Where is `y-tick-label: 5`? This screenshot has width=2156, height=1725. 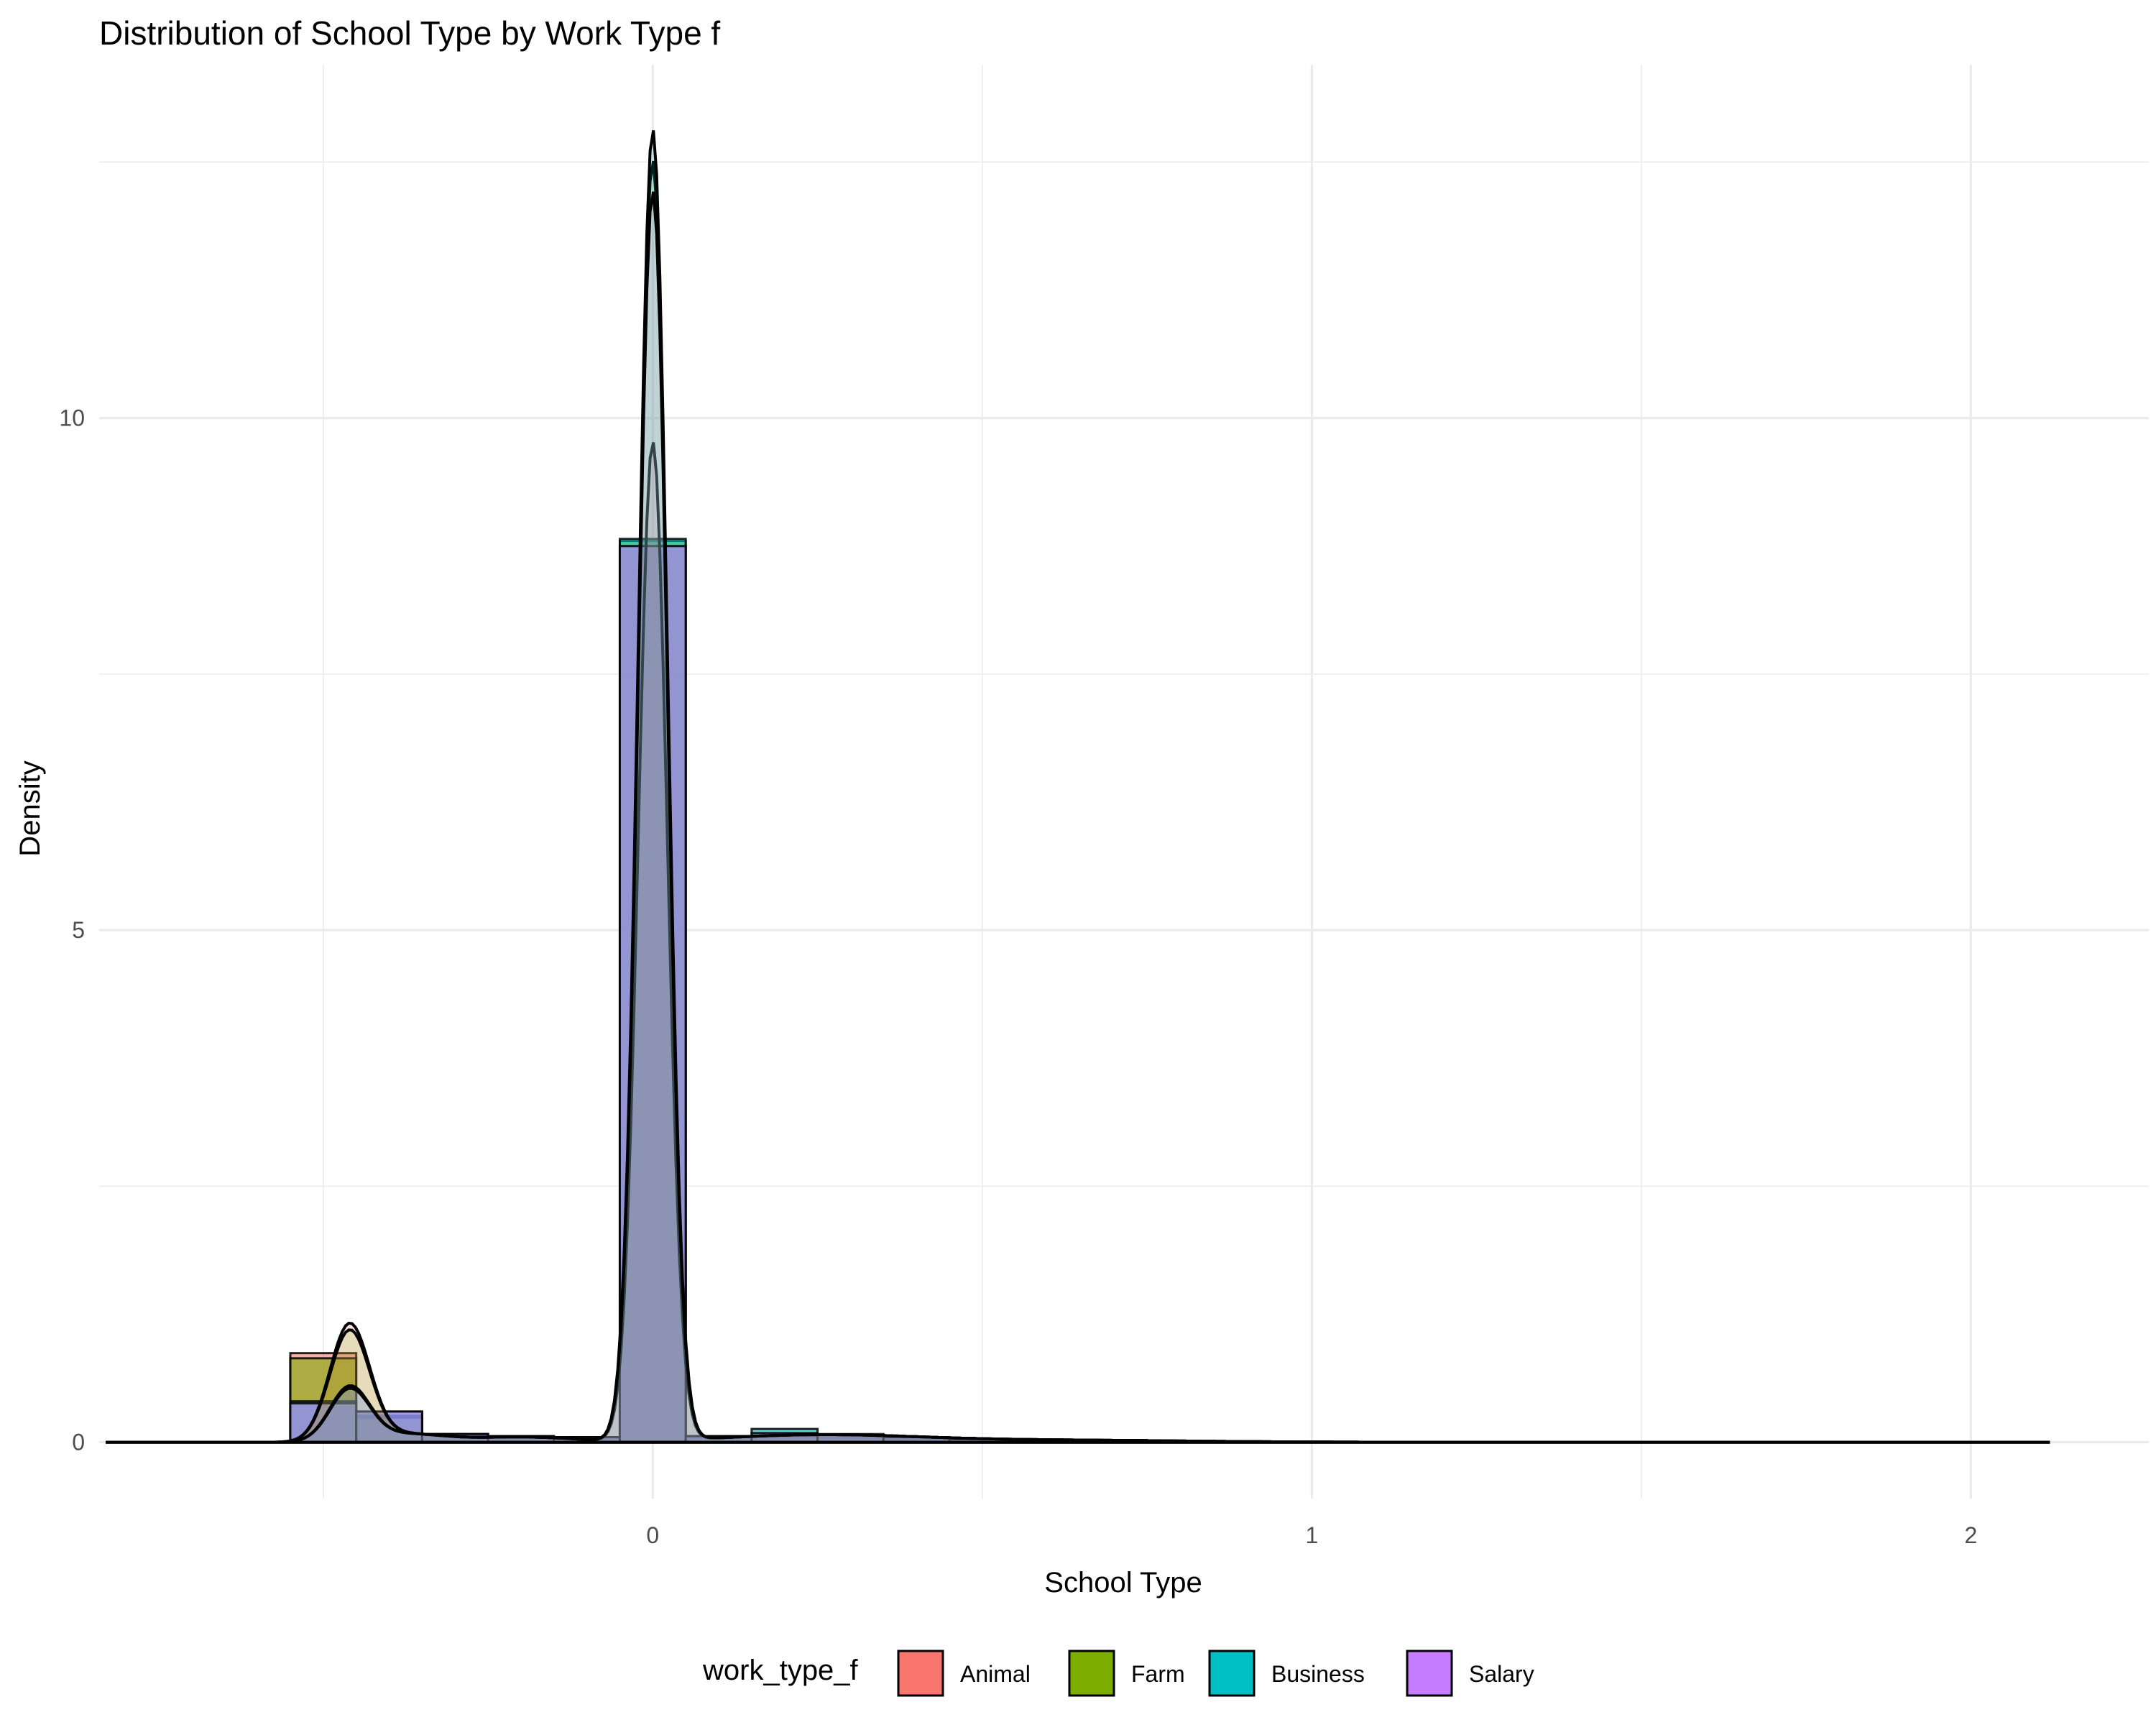
y-tick-label: 5 is located at coordinates (78, 930).